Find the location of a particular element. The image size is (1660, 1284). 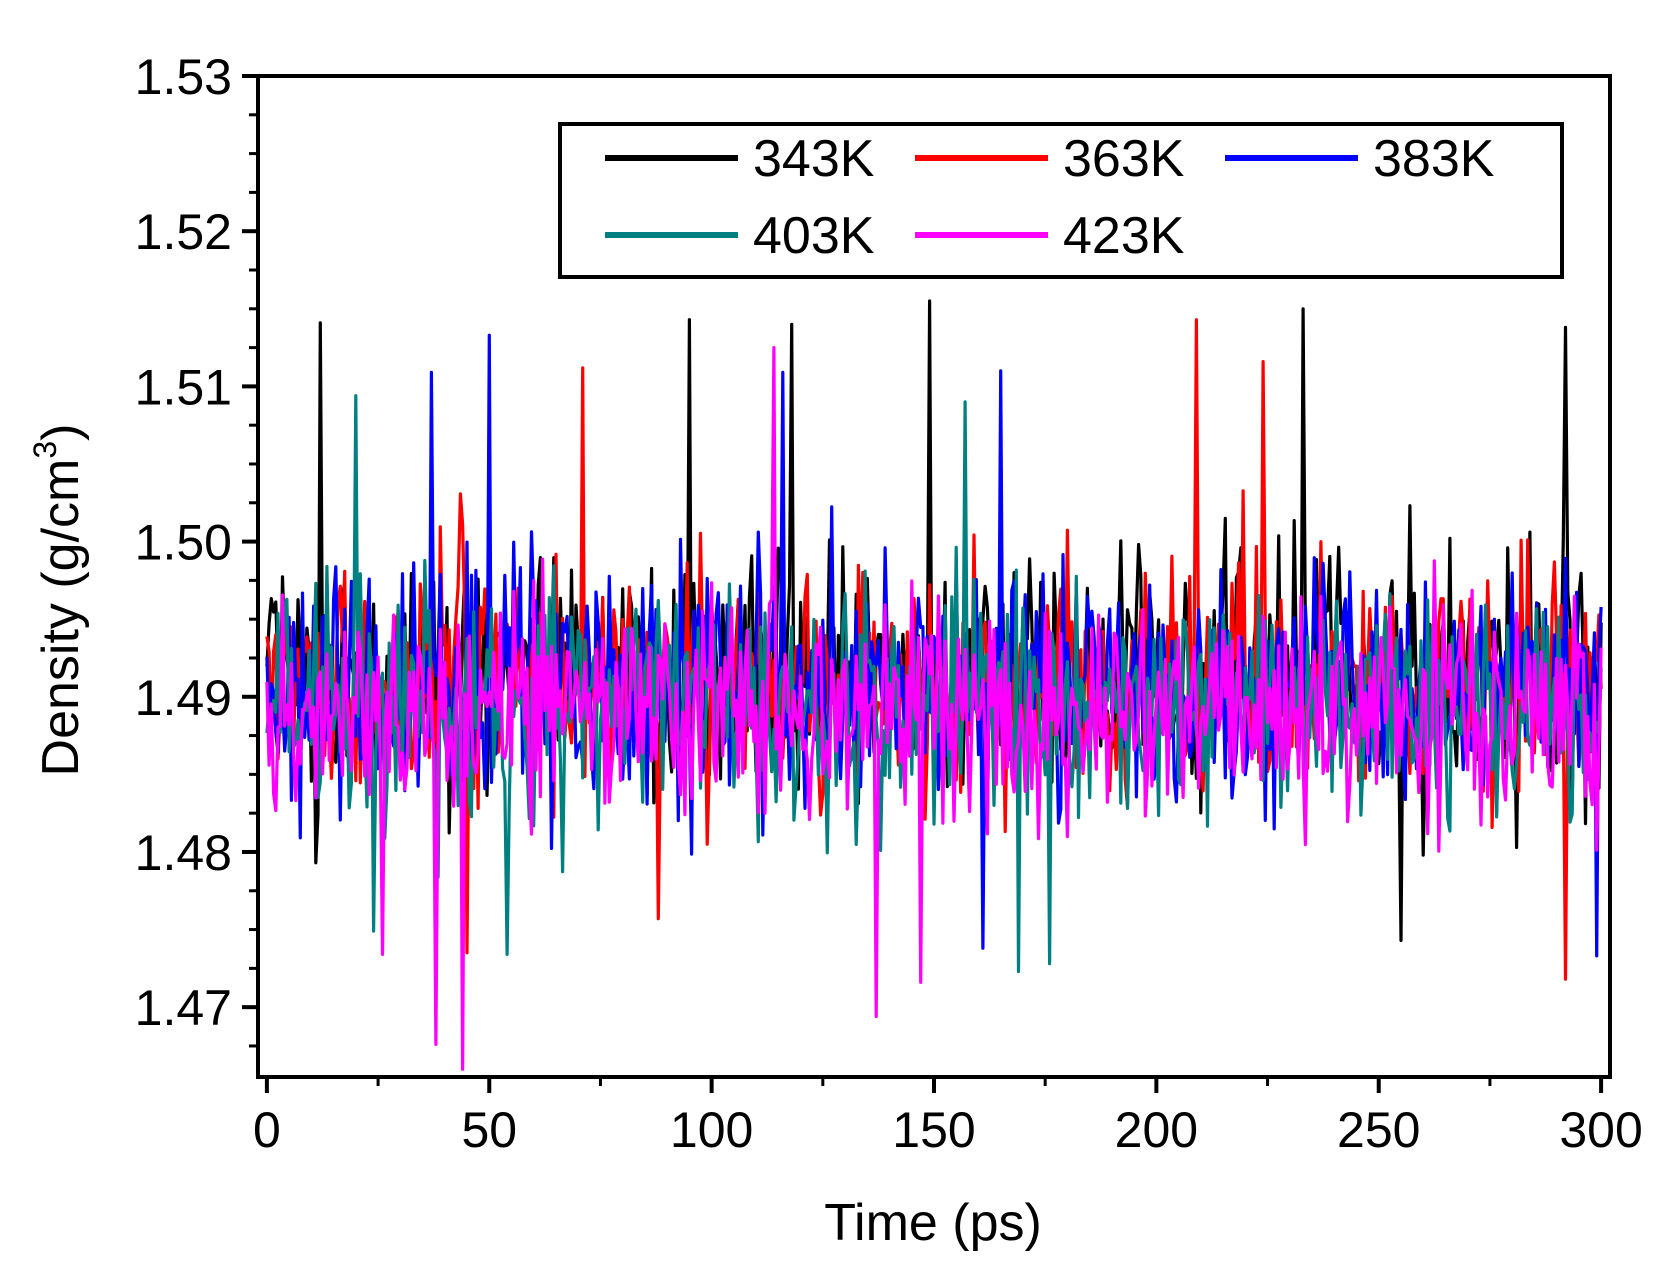

legend-label-343K: 343K is located at coordinates (814, 159).